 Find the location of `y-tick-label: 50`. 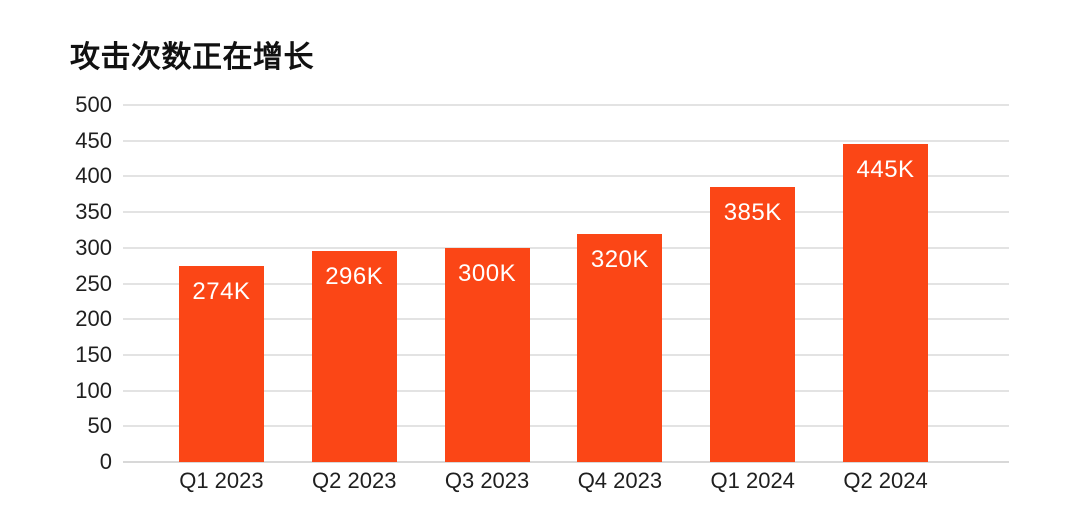

y-tick-label: 50 is located at coordinates (99, 426).